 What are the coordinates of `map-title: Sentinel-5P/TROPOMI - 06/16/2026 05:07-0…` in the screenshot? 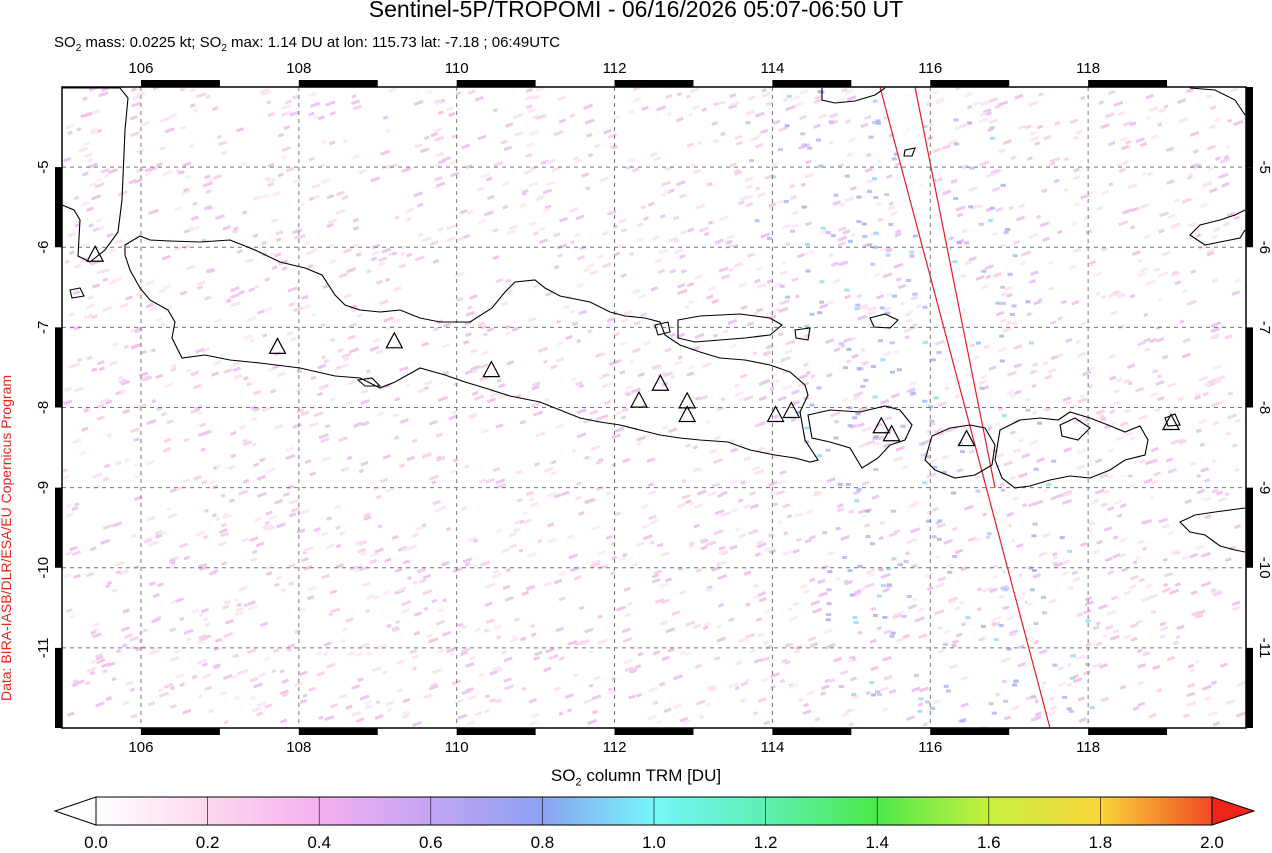 It's located at (636, 11).